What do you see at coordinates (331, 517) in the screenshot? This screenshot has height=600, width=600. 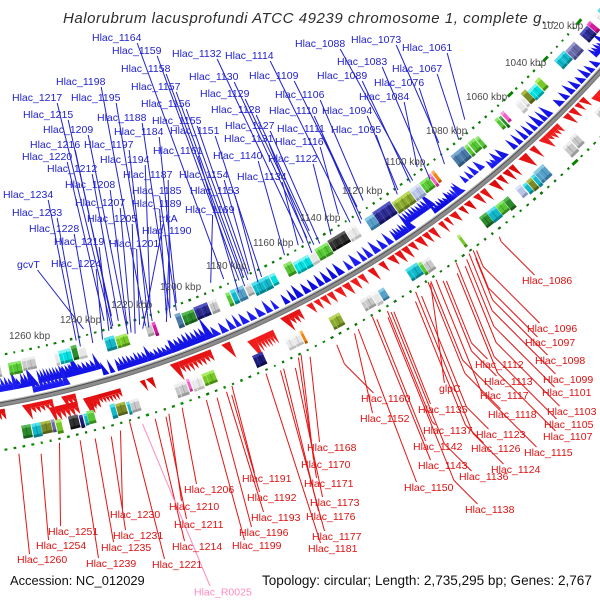 I see `svg-text: Hlac_1176` at bounding box center [331, 517].